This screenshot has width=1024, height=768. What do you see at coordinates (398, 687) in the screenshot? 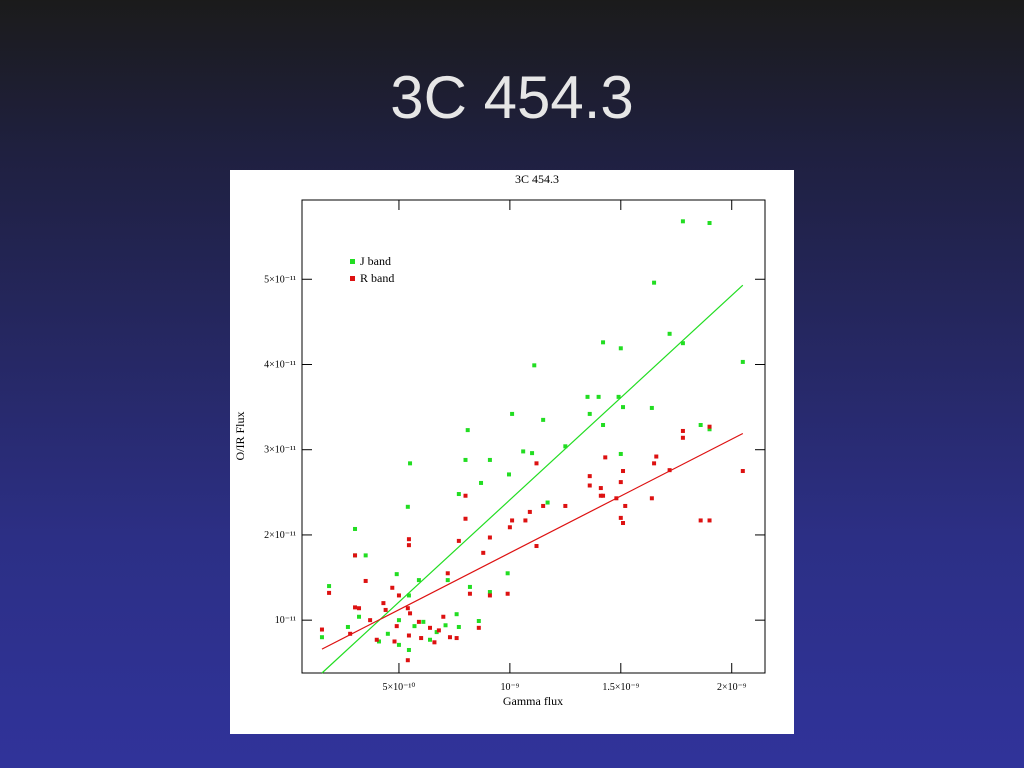
I see `x-tick-label: 5×10⁻¹⁰` at bounding box center [398, 687].